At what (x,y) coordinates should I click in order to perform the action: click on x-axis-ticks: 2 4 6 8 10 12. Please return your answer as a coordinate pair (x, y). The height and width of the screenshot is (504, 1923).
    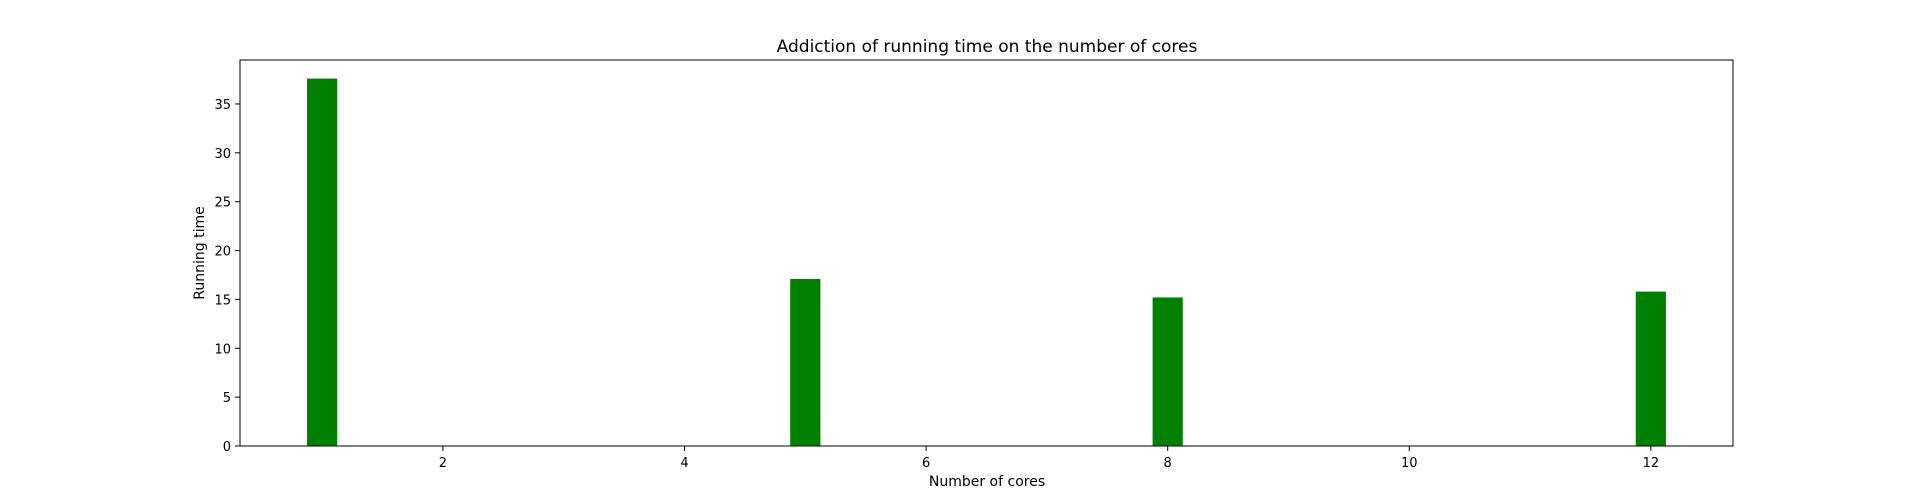
    Looking at the image, I should click on (1049, 458).